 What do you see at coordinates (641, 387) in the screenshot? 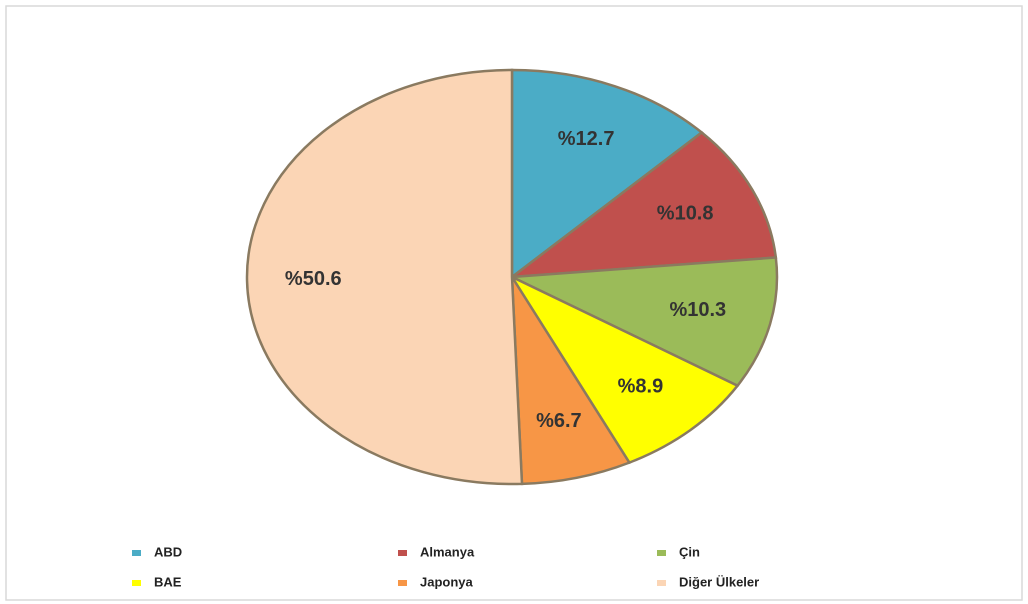
I see `value-label: %8.9` at bounding box center [641, 387].